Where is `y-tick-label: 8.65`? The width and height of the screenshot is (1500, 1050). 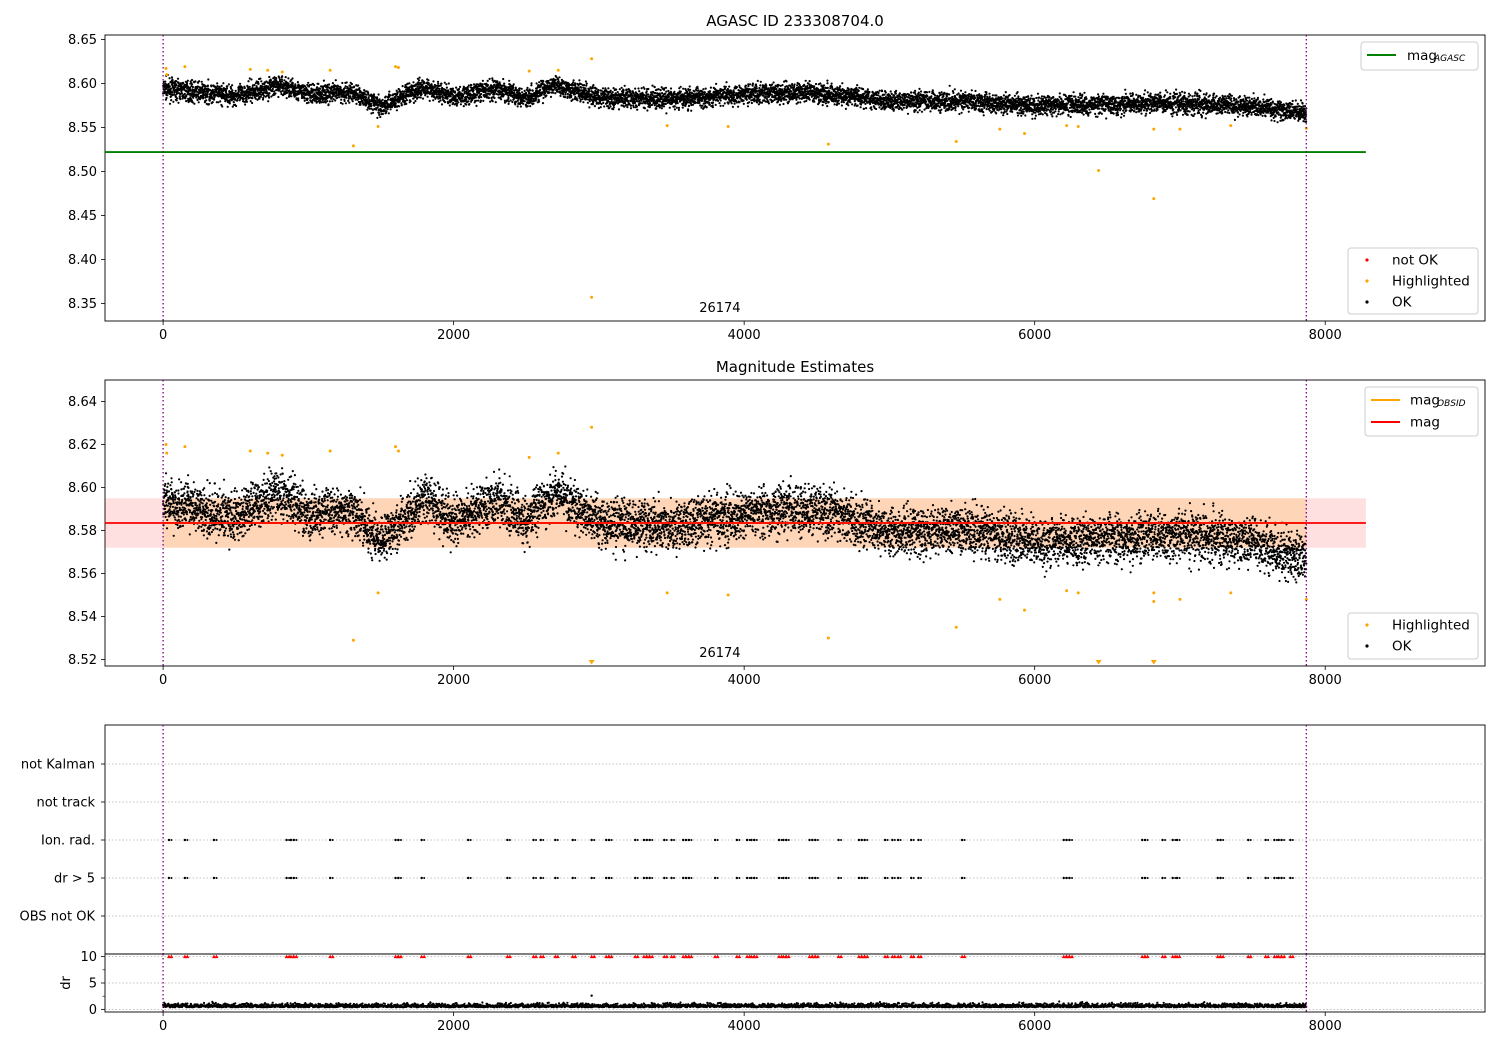
y-tick-label: 8.65 is located at coordinates (82, 40).